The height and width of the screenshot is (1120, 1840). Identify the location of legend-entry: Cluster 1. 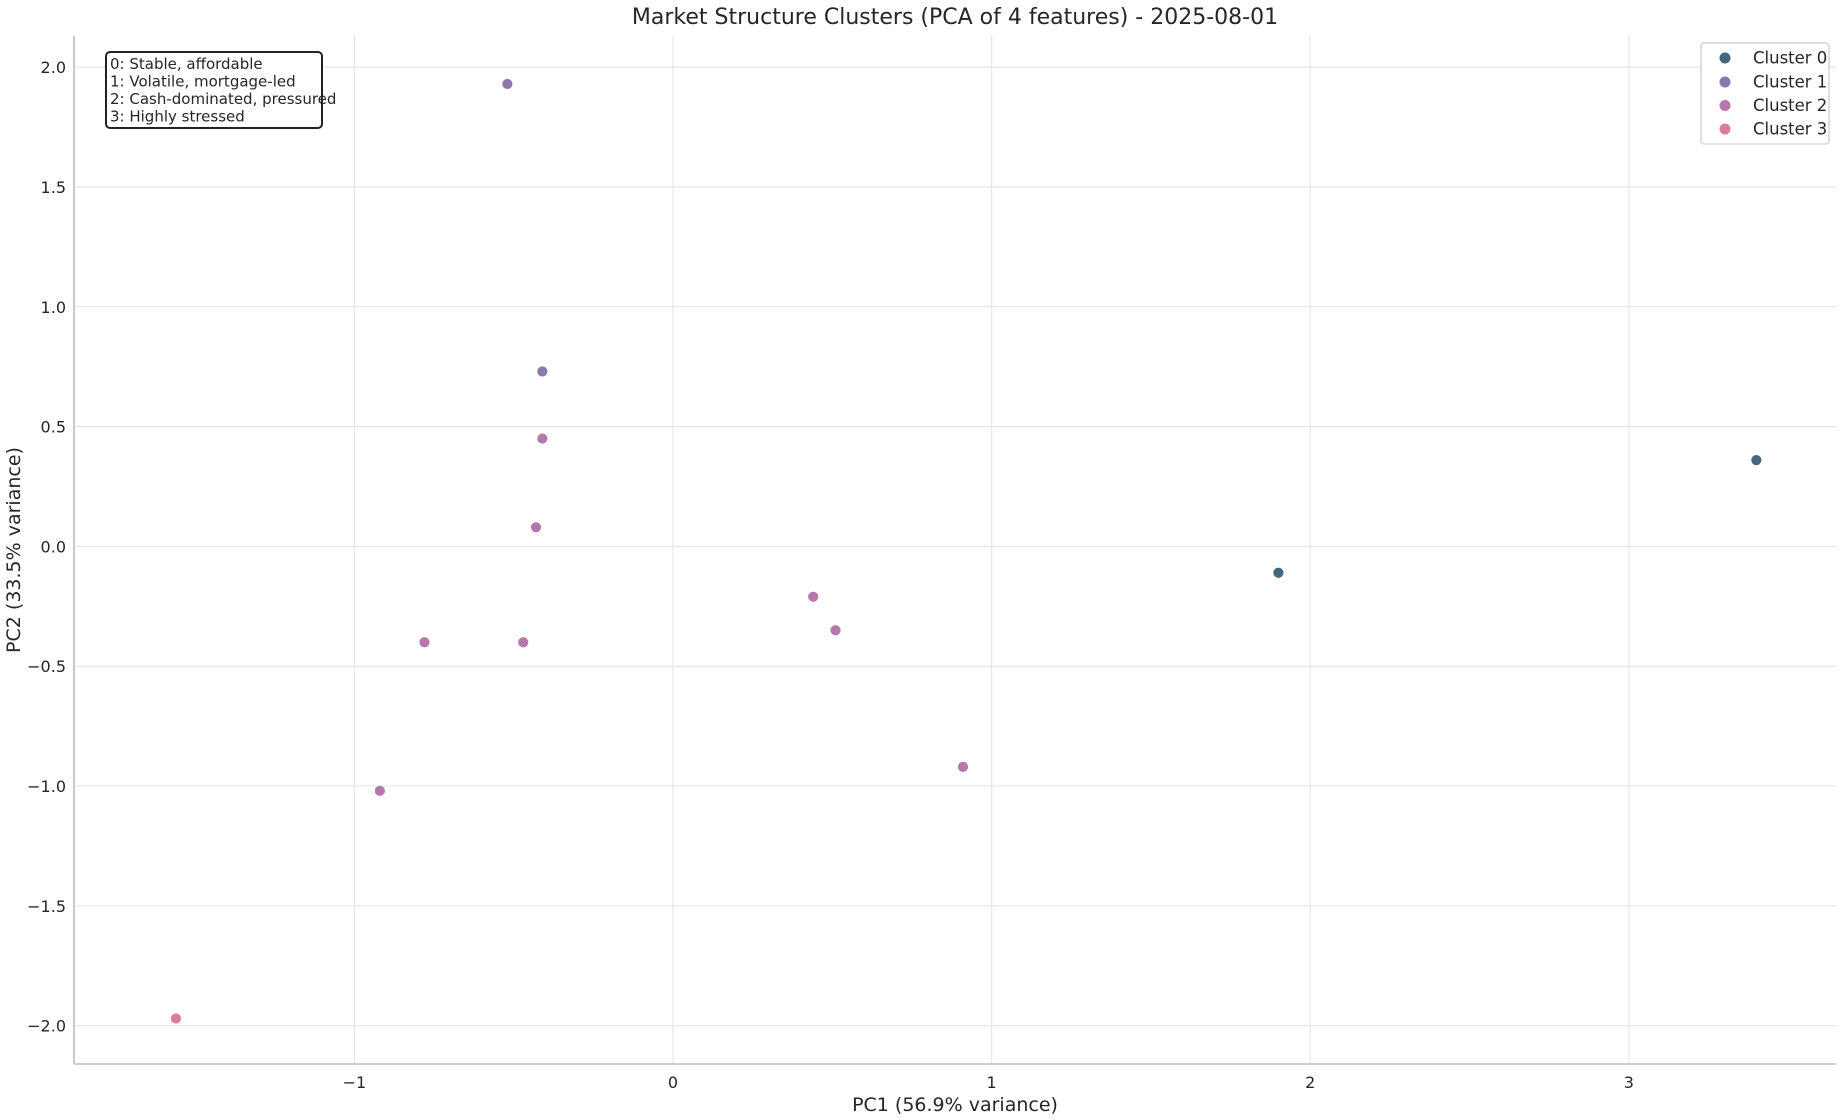
(1773, 82).